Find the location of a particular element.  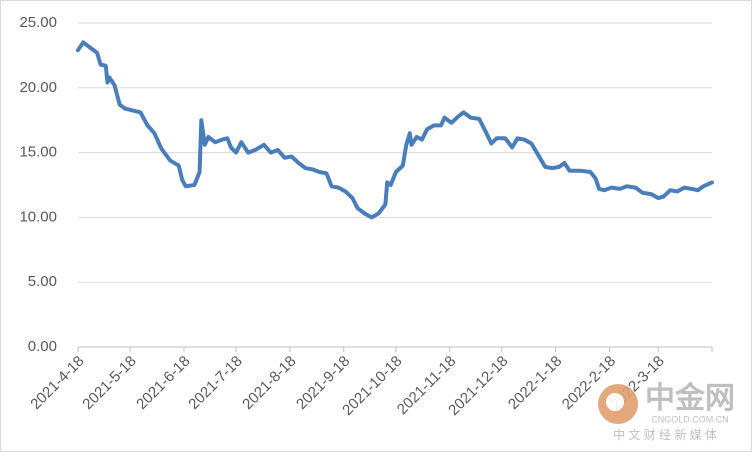

watermark-domain: CNGOLD.COM.CN is located at coordinates (690, 419).